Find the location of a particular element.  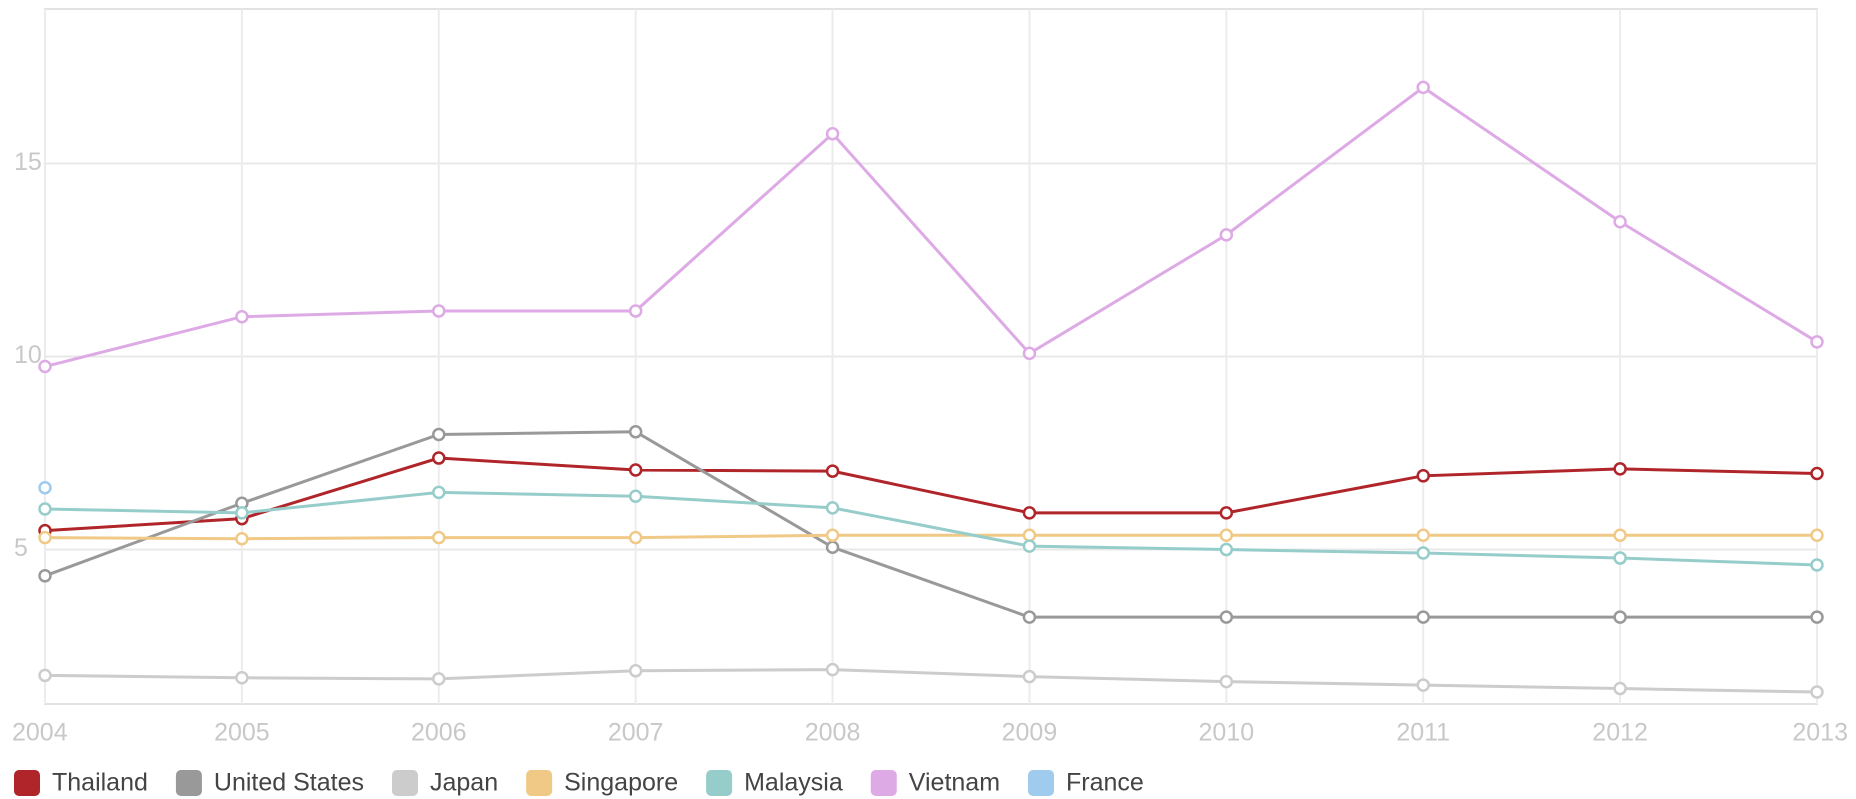

legend-label: Vietnam is located at coordinates (954, 783).